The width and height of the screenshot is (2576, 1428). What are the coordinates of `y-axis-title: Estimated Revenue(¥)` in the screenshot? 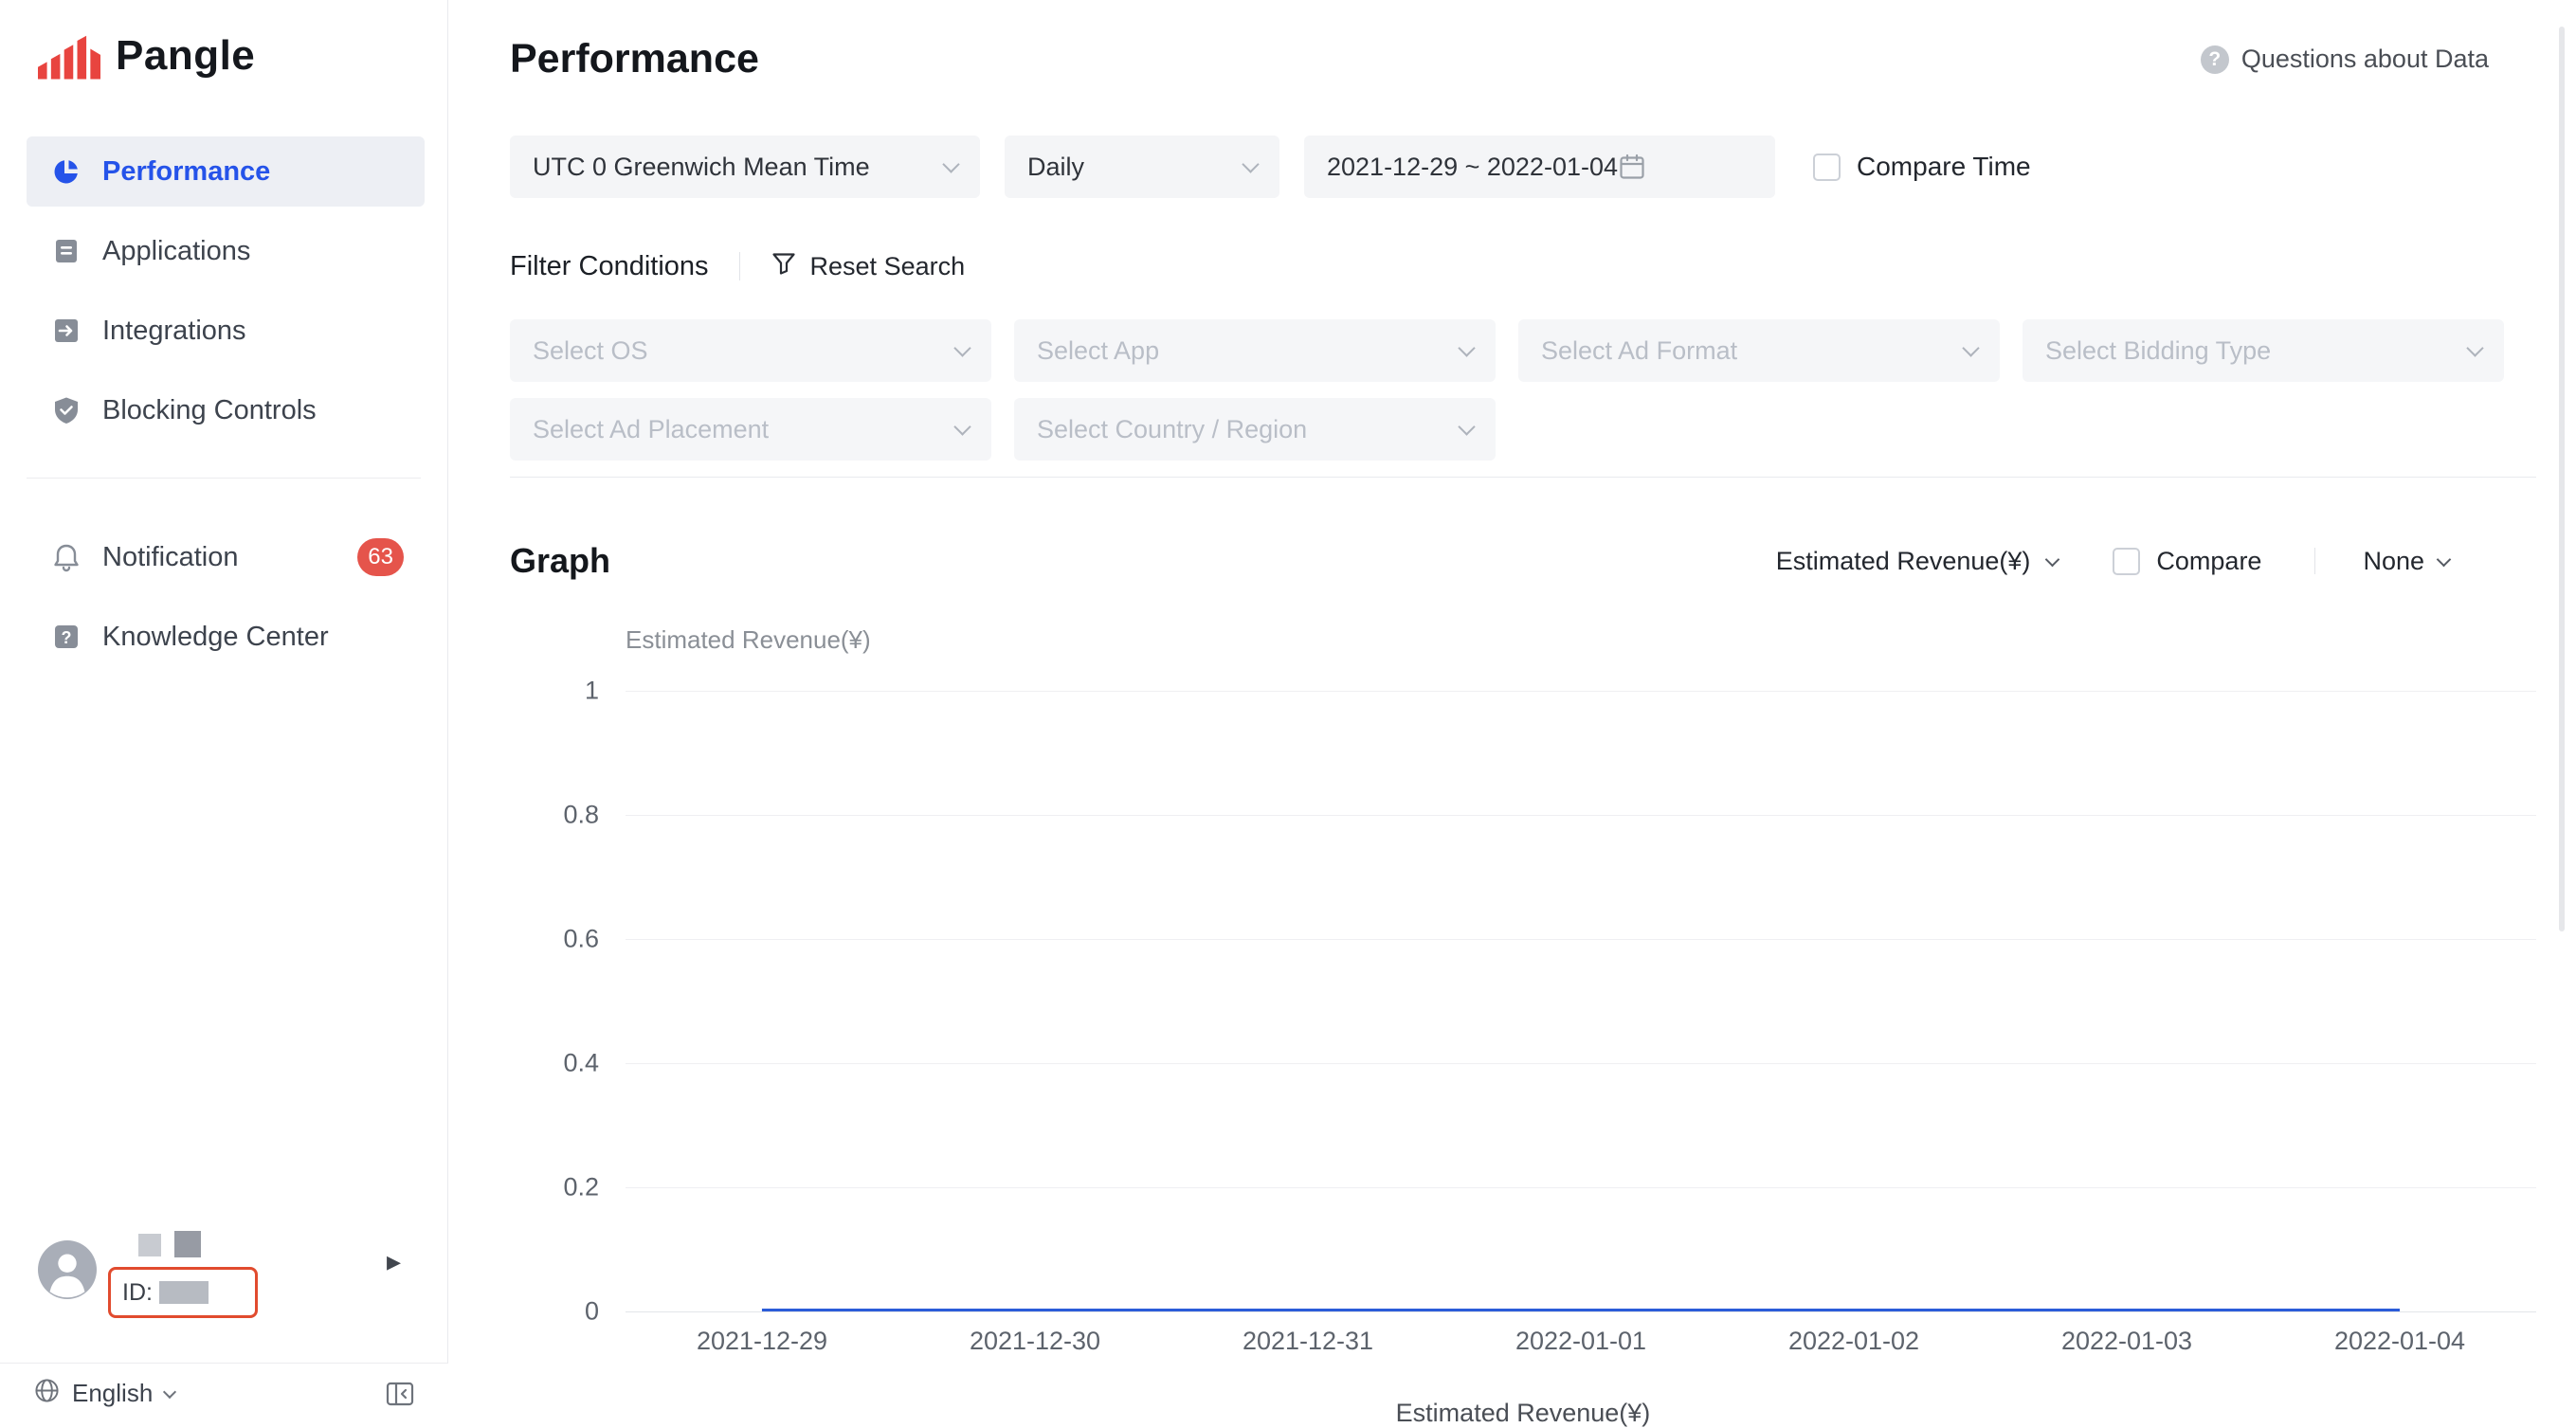 It's located at (748, 639).